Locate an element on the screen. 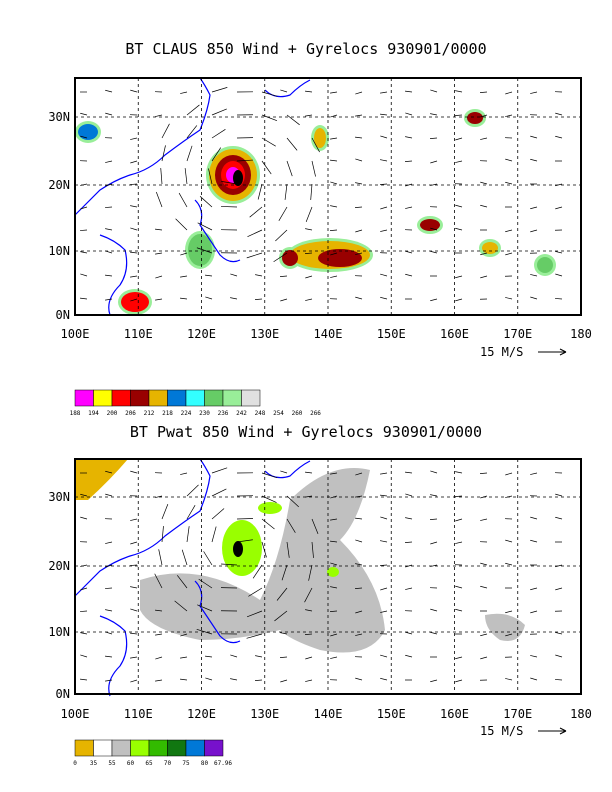 This screenshot has width=612, height=792. longitude-tick-label: 160E is located at coordinates (454, 334).